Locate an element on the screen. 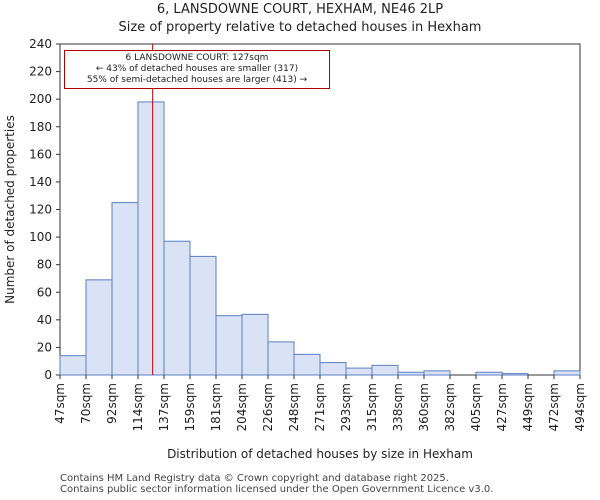 The height and width of the screenshot is (500, 600). x-tick-label: 338sqm is located at coordinates (398, 407).